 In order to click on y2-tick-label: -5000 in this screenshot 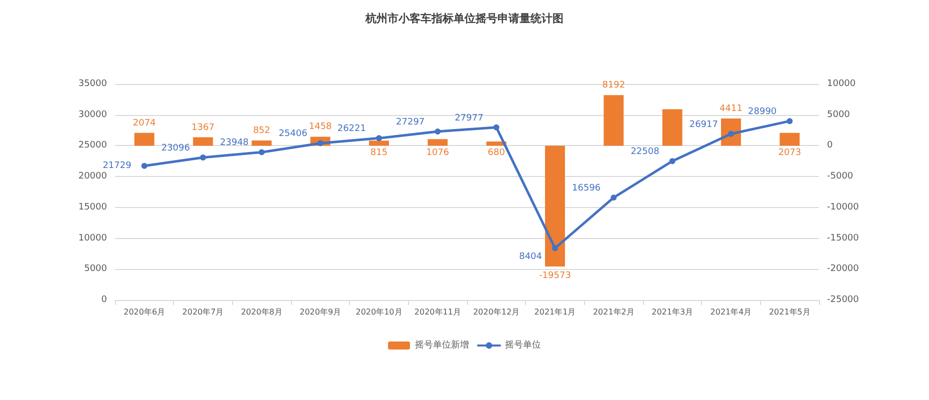, I will do `click(840, 177)`.